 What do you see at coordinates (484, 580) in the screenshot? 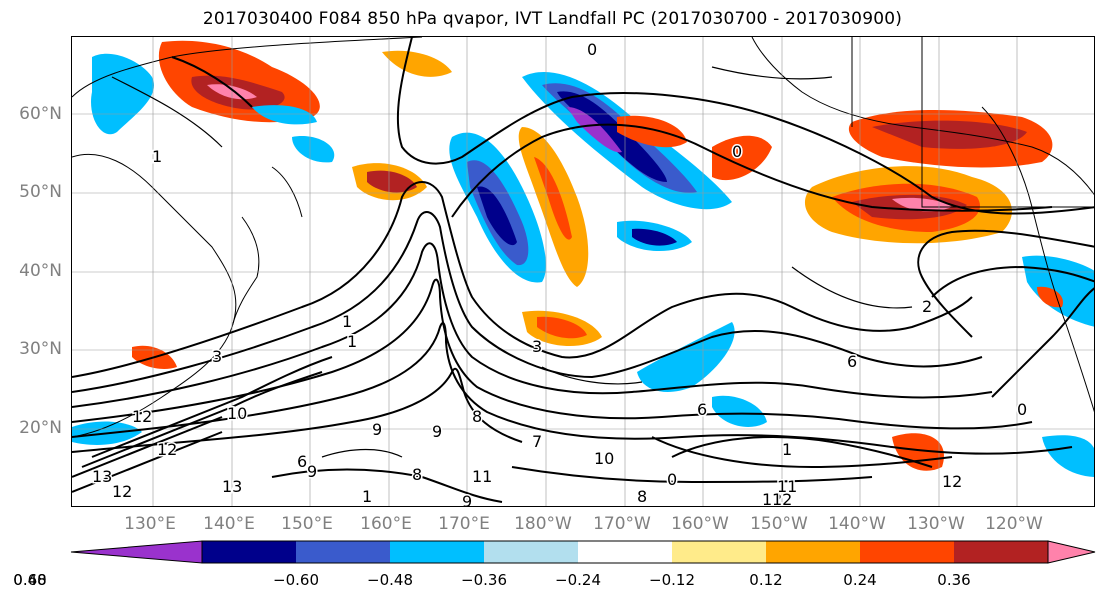
I see `colorbar-tick-label: −0.36` at bounding box center [484, 580].